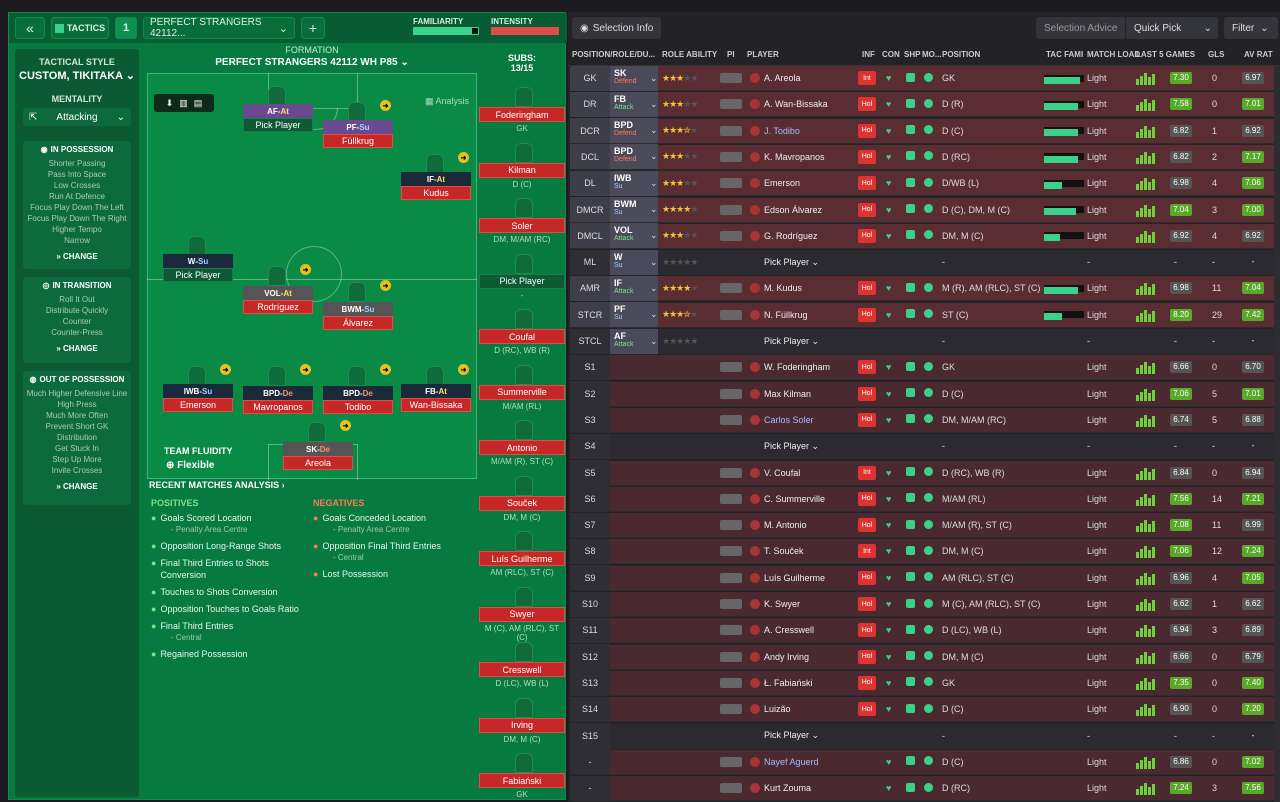  What do you see at coordinates (318, 456) in the screenshot?
I see `player-card-sk: SK - De Areola` at bounding box center [318, 456].